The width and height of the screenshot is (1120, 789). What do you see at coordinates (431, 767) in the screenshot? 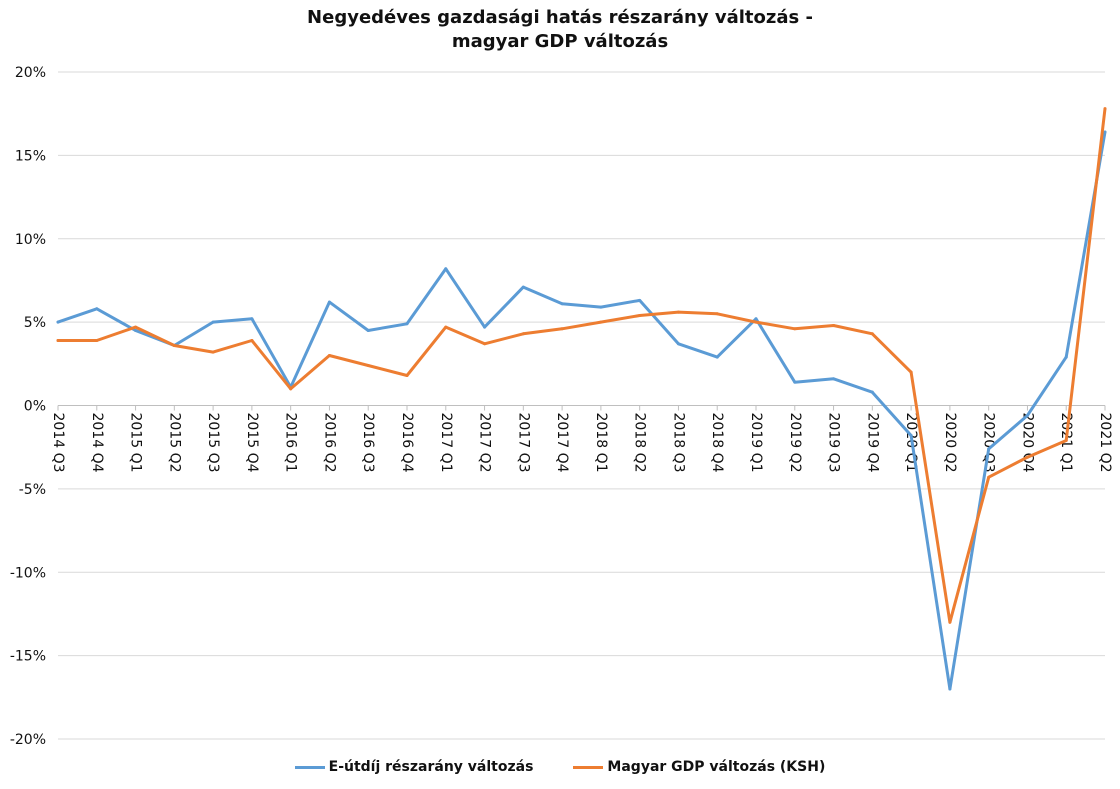
I see `legend-label-series-1: E-útdíj részarány változás` at bounding box center [431, 767].